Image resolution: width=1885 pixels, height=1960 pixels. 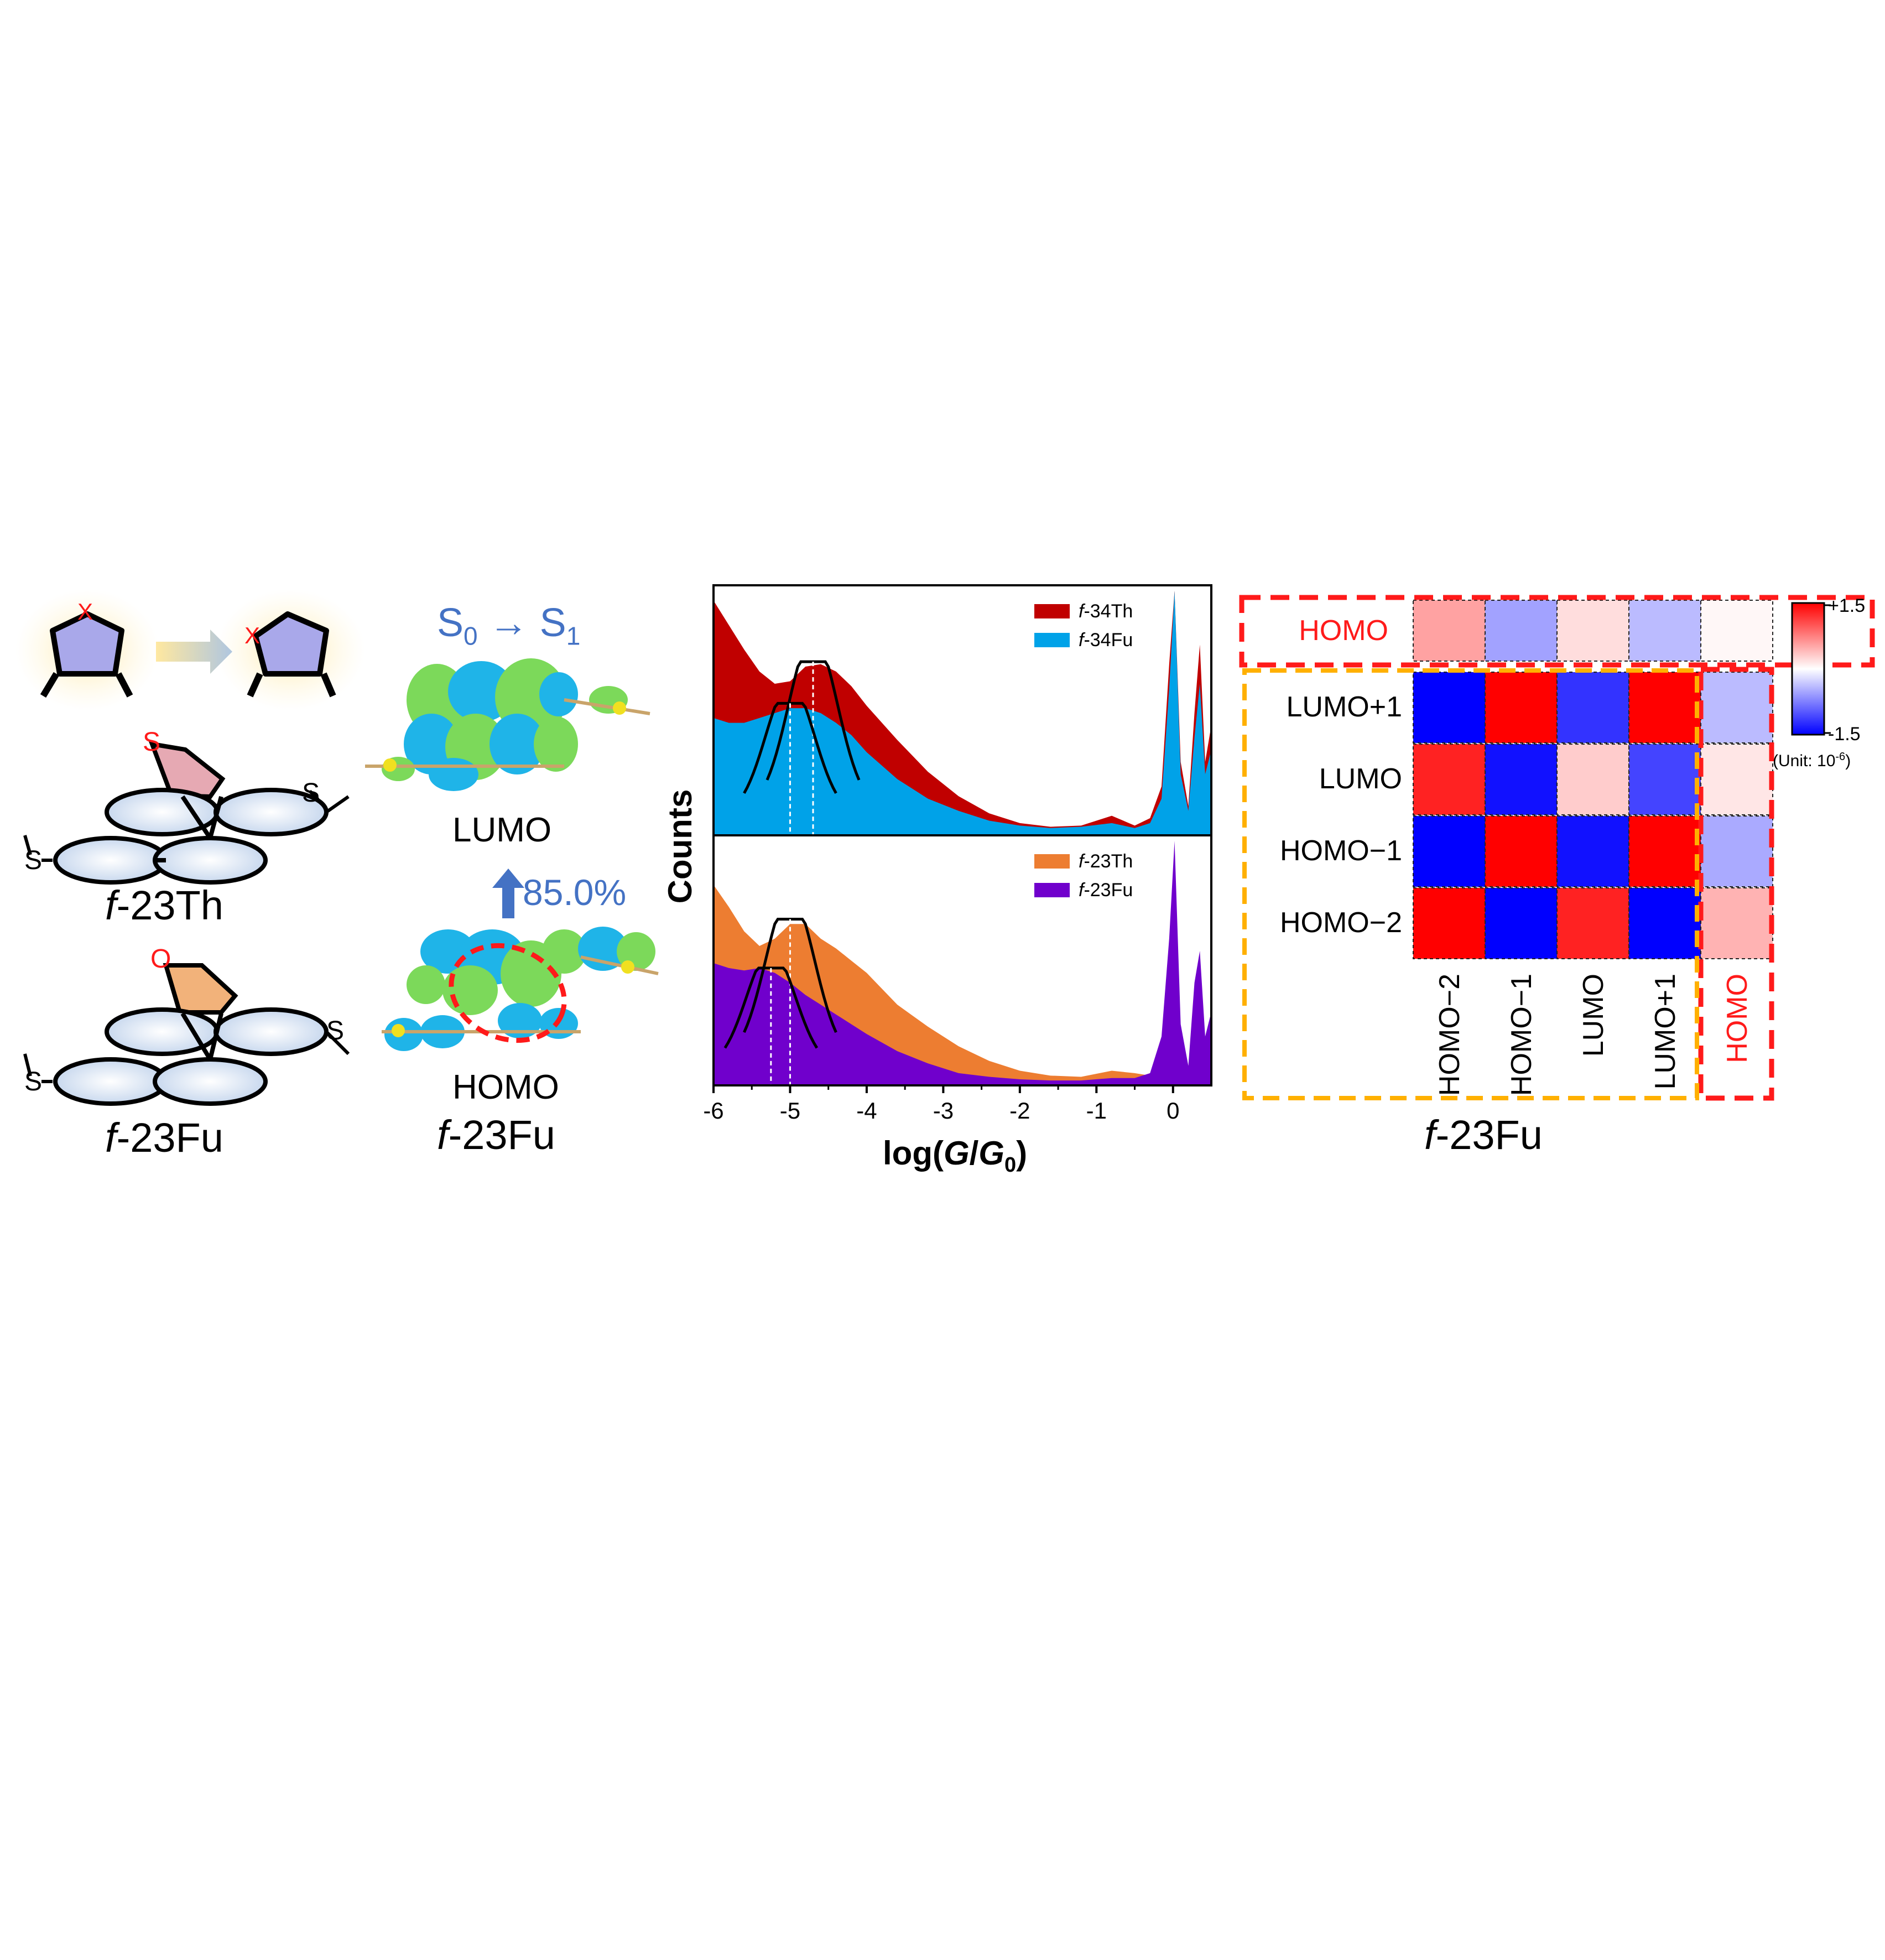 I want to click on colorbar-min-label: -1.5, so click(x=1844, y=734).